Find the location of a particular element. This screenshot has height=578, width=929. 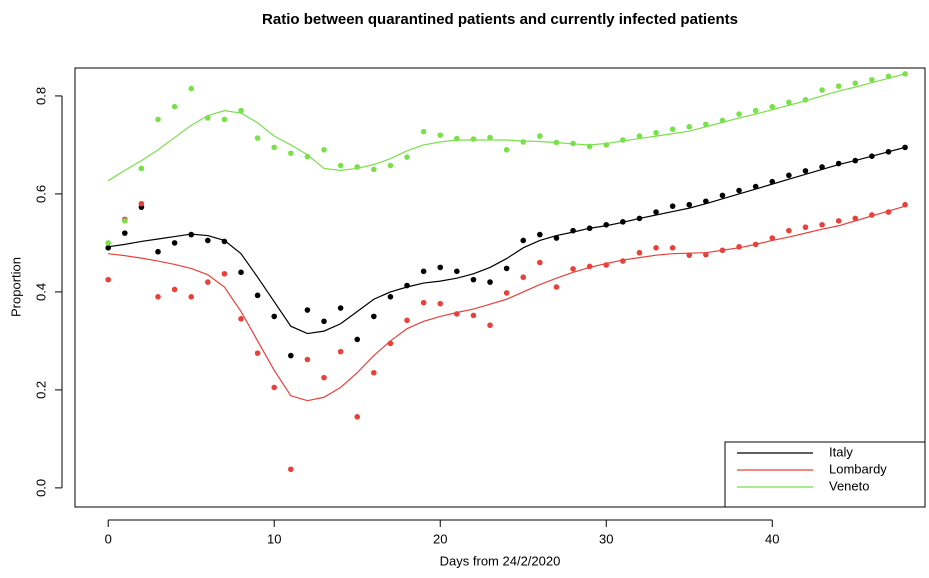

x-axis-label: Days from 24/2/2020 is located at coordinates (500, 560).